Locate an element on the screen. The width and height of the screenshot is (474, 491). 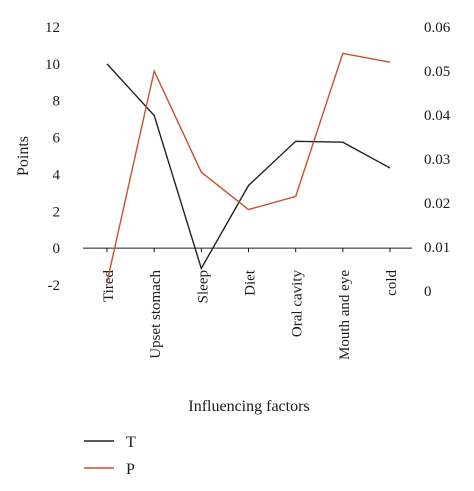
y-axis-title: Points is located at coordinates (23, 156).